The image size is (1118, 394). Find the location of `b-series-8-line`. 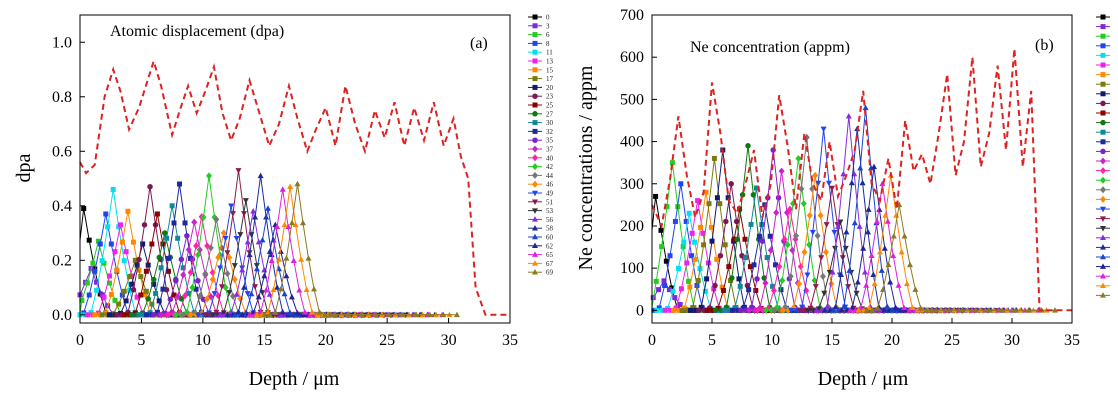

b-series-8-line is located at coordinates (784, 230).